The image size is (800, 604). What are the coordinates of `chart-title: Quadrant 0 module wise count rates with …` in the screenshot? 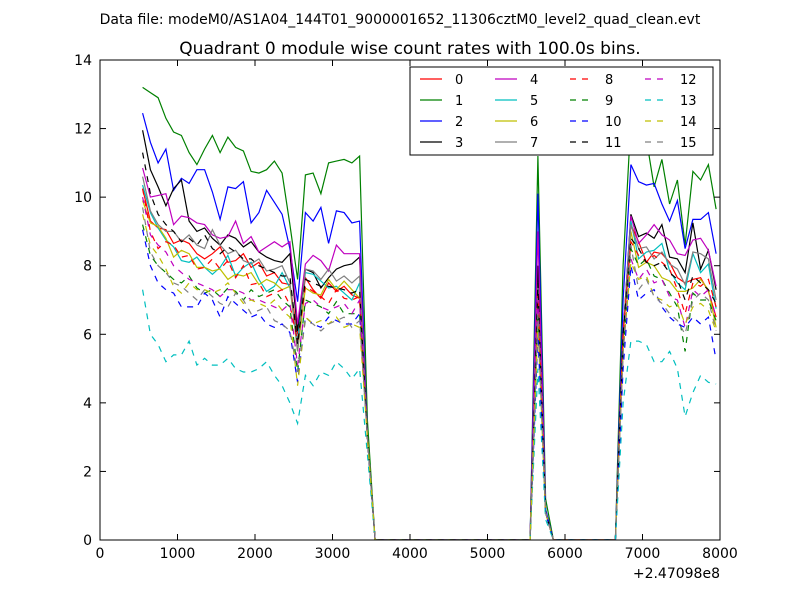 It's located at (409, 49).